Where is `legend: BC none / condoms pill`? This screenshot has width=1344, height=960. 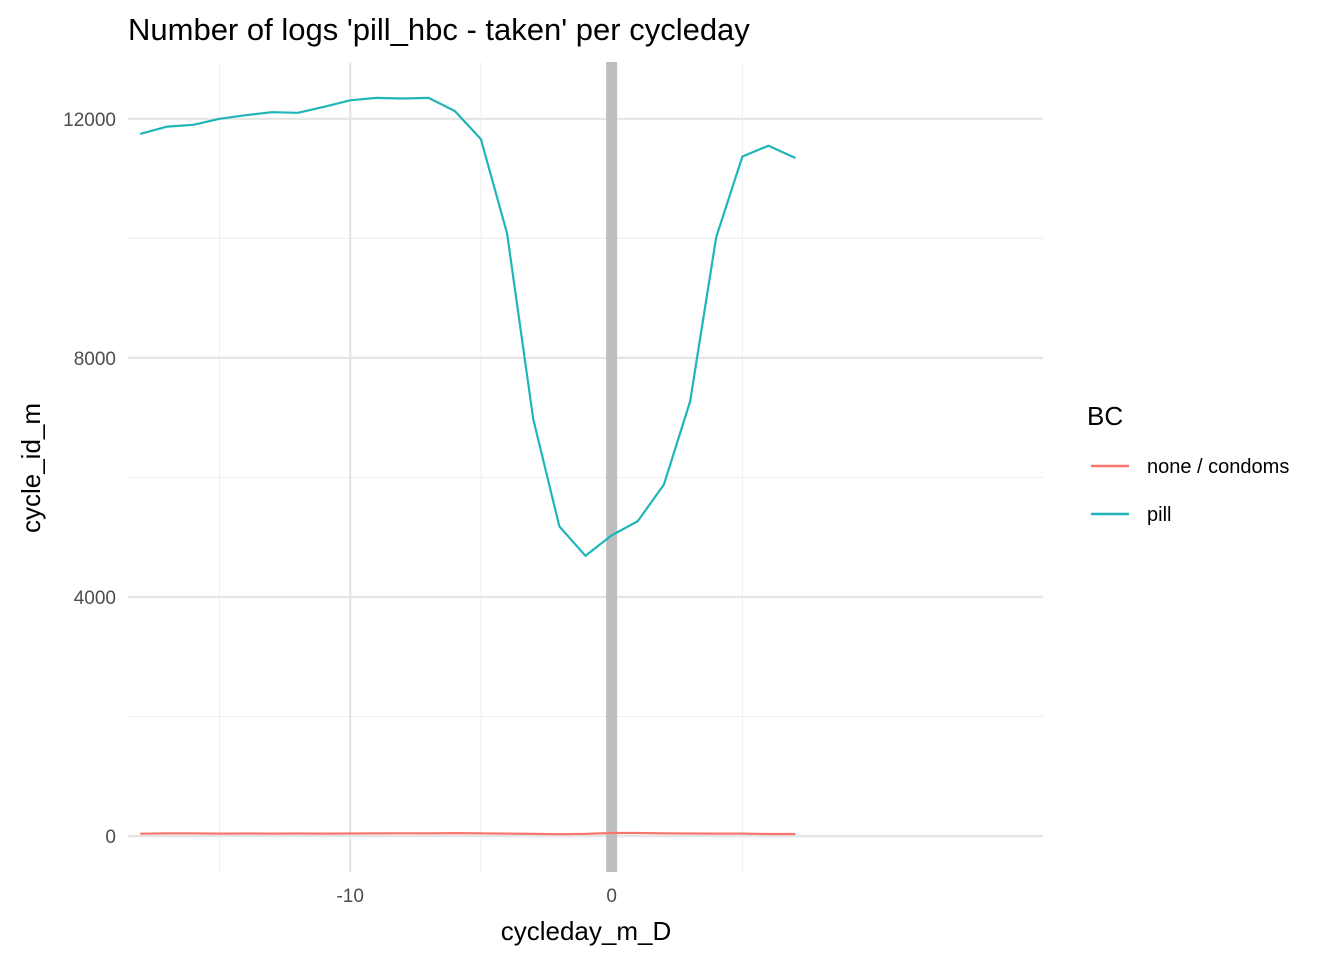 legend: BC none / condoms pill is located at coordinates (1188, 463).